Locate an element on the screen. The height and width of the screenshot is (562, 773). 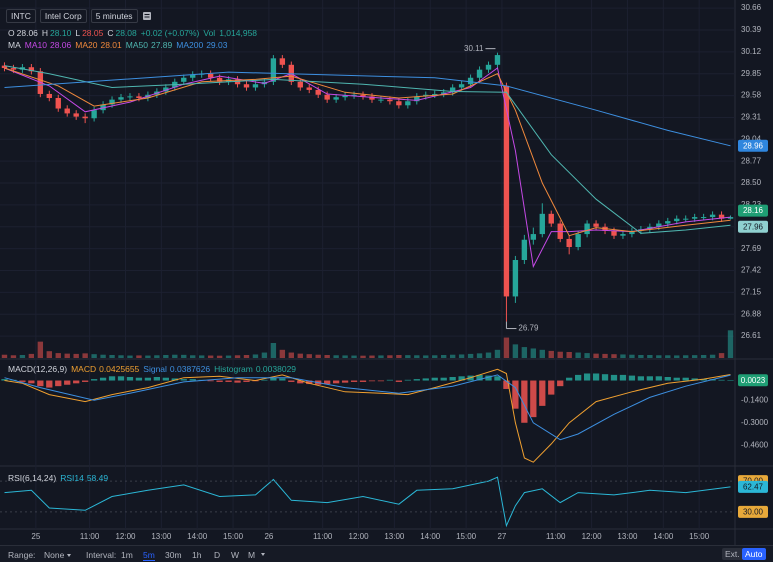
legend-name: MA10 is located at coordinates (35, 45).